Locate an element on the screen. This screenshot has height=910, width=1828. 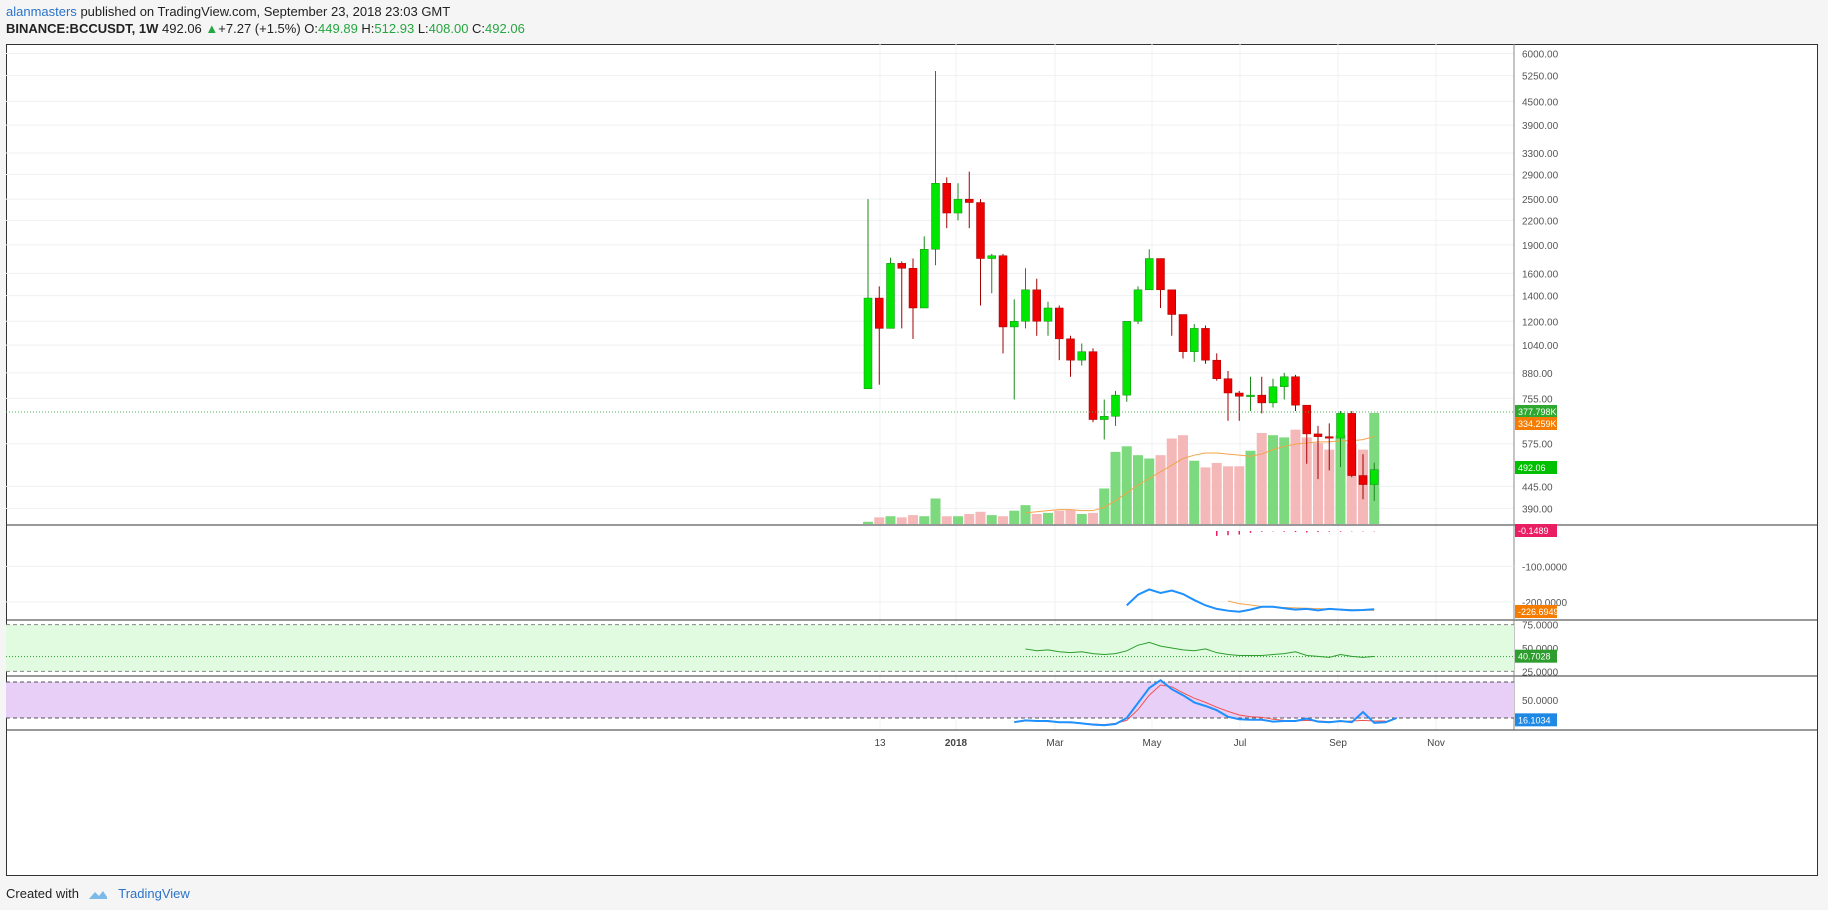
y-tick-label: 755.00 is located at coordinates (1537, 399).